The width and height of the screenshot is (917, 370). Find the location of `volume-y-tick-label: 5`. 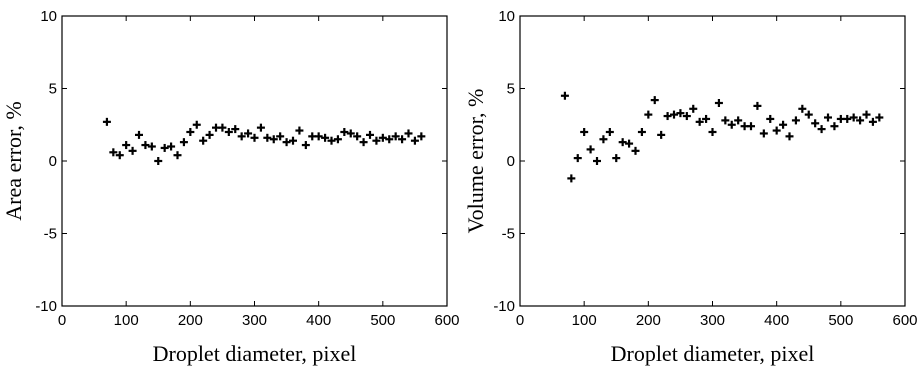

volume-y-tick-label: 5 is located at coordinates (511, 89).